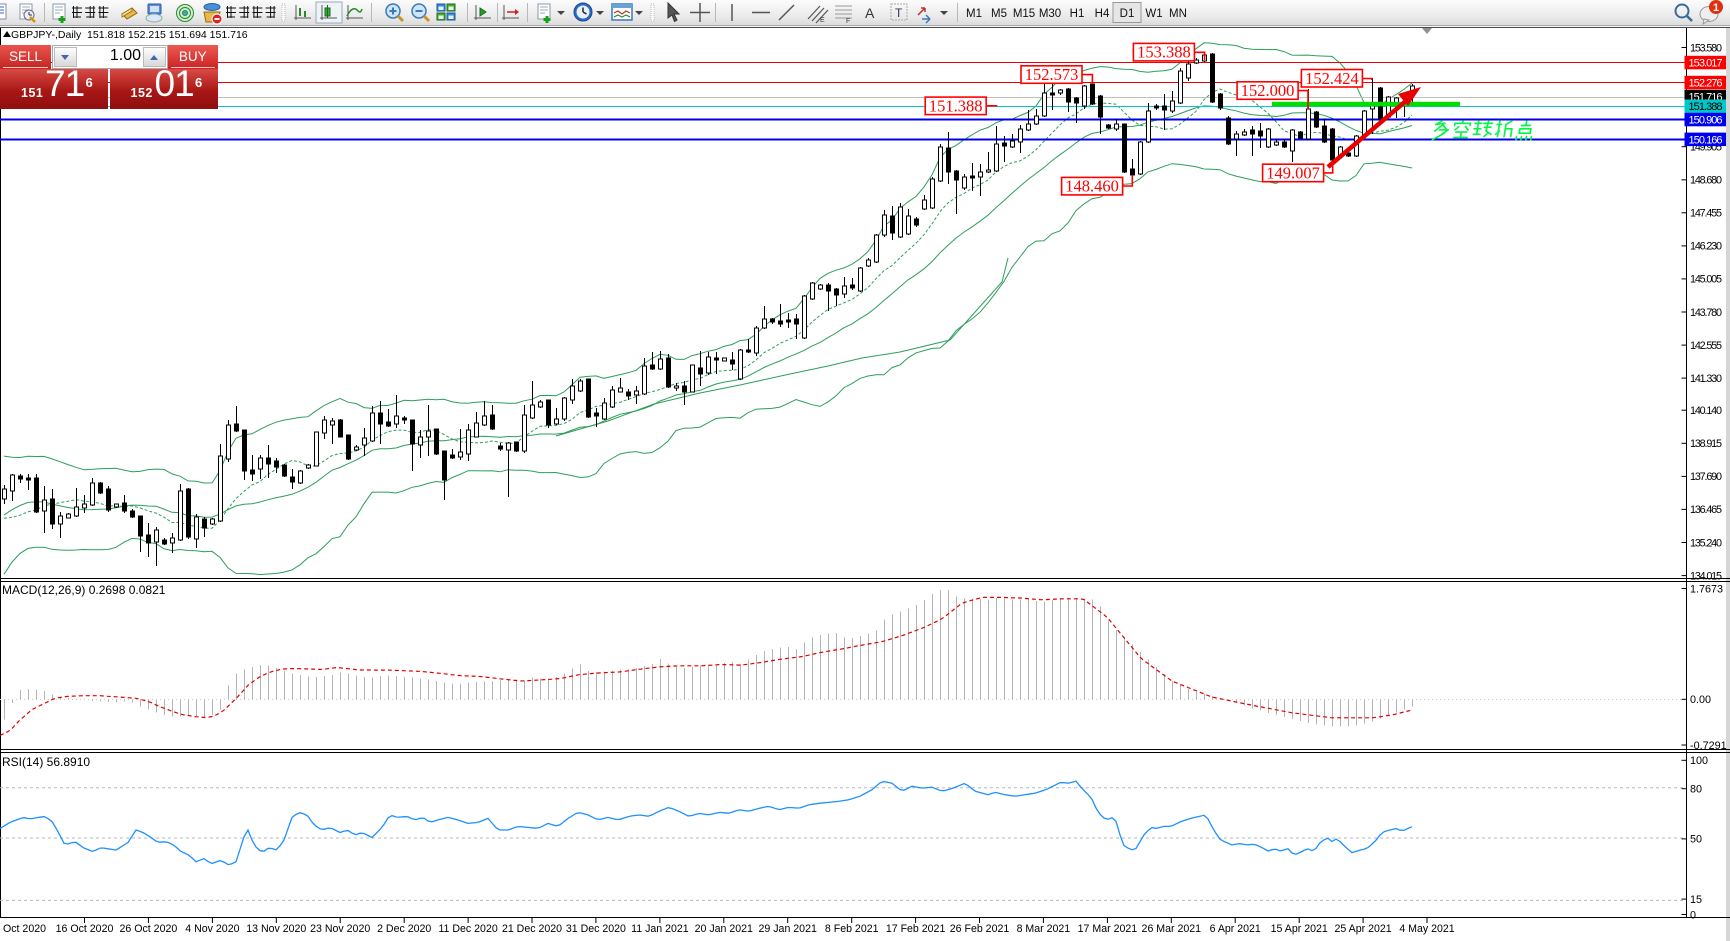  I want to click on svg-text: W1, so click(1153, 14).